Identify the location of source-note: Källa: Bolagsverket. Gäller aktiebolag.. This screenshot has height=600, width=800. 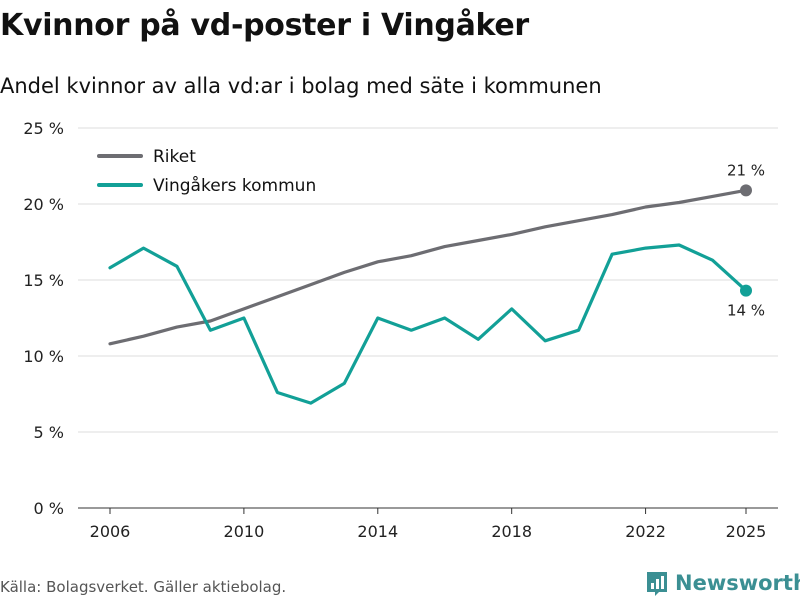
(143, 587).